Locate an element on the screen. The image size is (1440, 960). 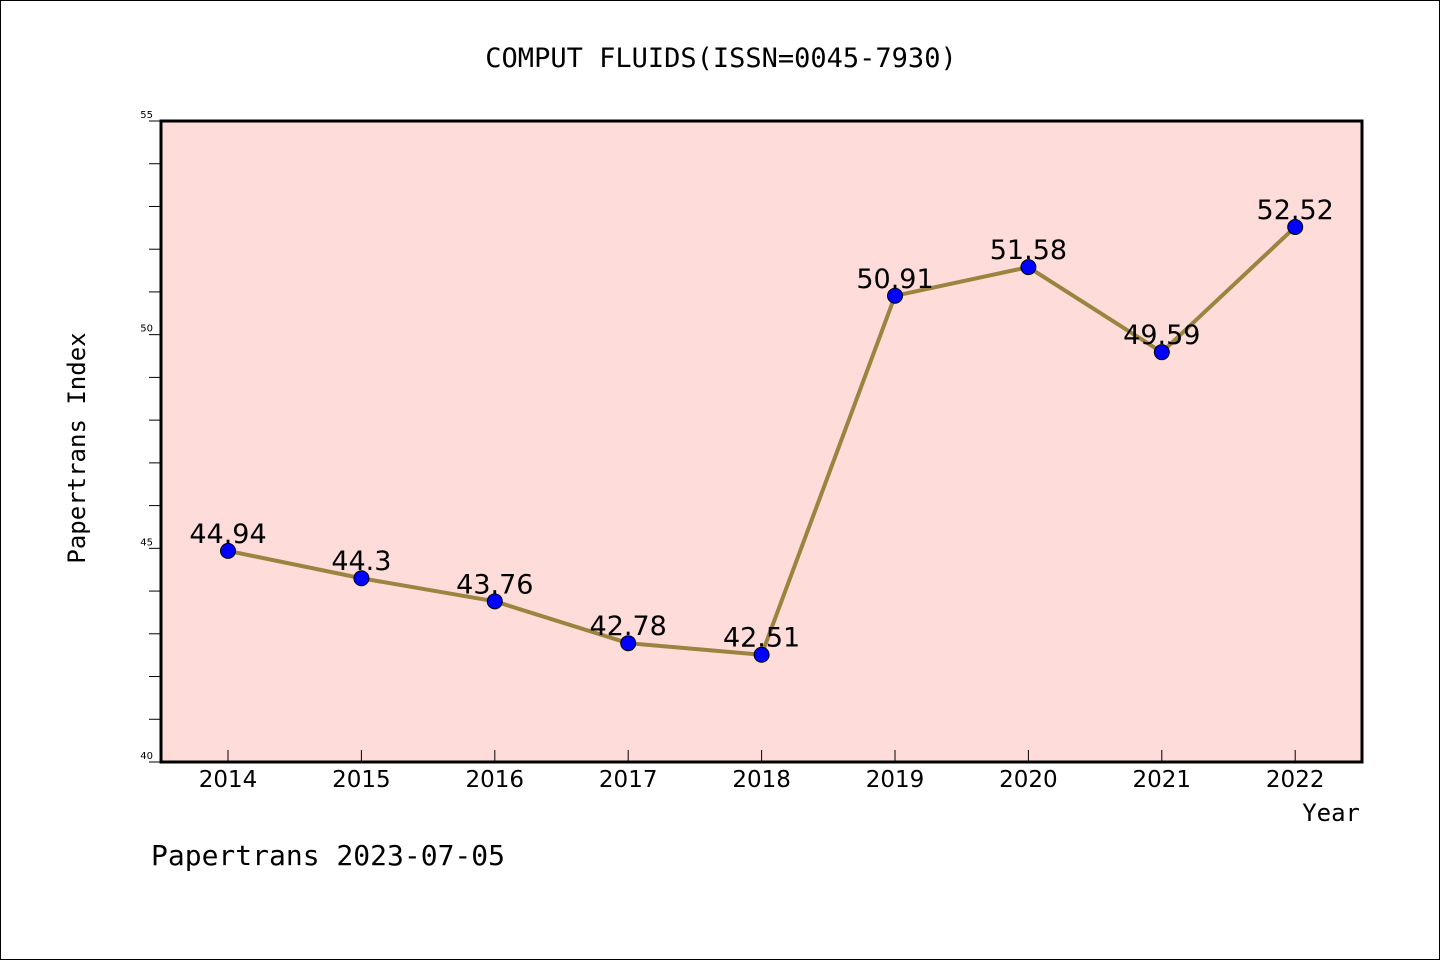
x-tick-label: 2016 is located at coordinates (495, 780).